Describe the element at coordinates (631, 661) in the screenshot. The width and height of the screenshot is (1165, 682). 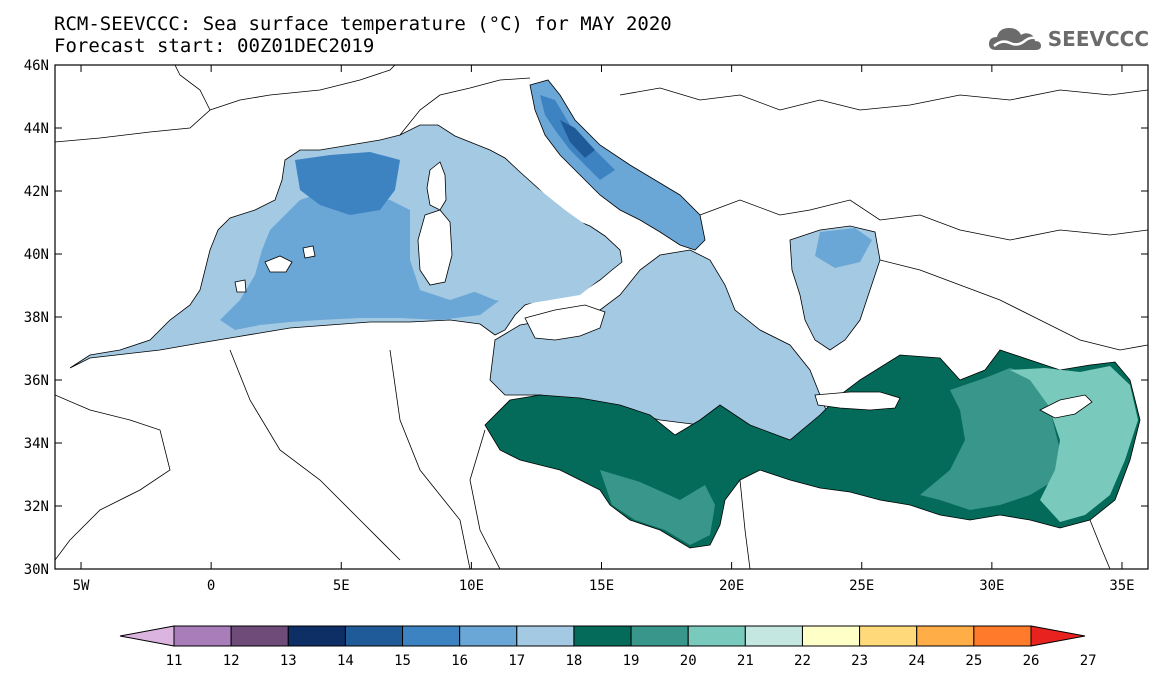
I see `colorbar-label: 19` at that location.